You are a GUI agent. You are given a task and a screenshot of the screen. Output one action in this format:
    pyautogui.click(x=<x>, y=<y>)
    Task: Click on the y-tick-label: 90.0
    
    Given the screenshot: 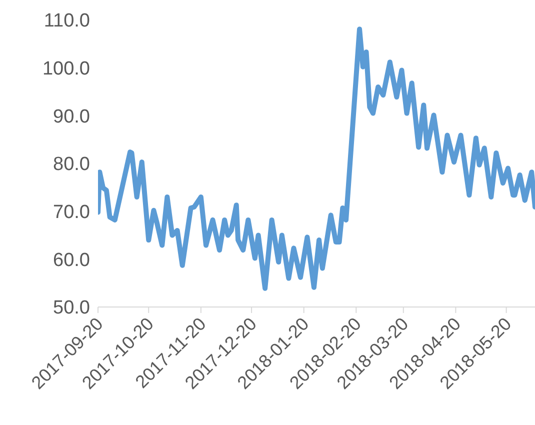 What is the action you would take?
    pyautogui.click(x=71, y=117)
    